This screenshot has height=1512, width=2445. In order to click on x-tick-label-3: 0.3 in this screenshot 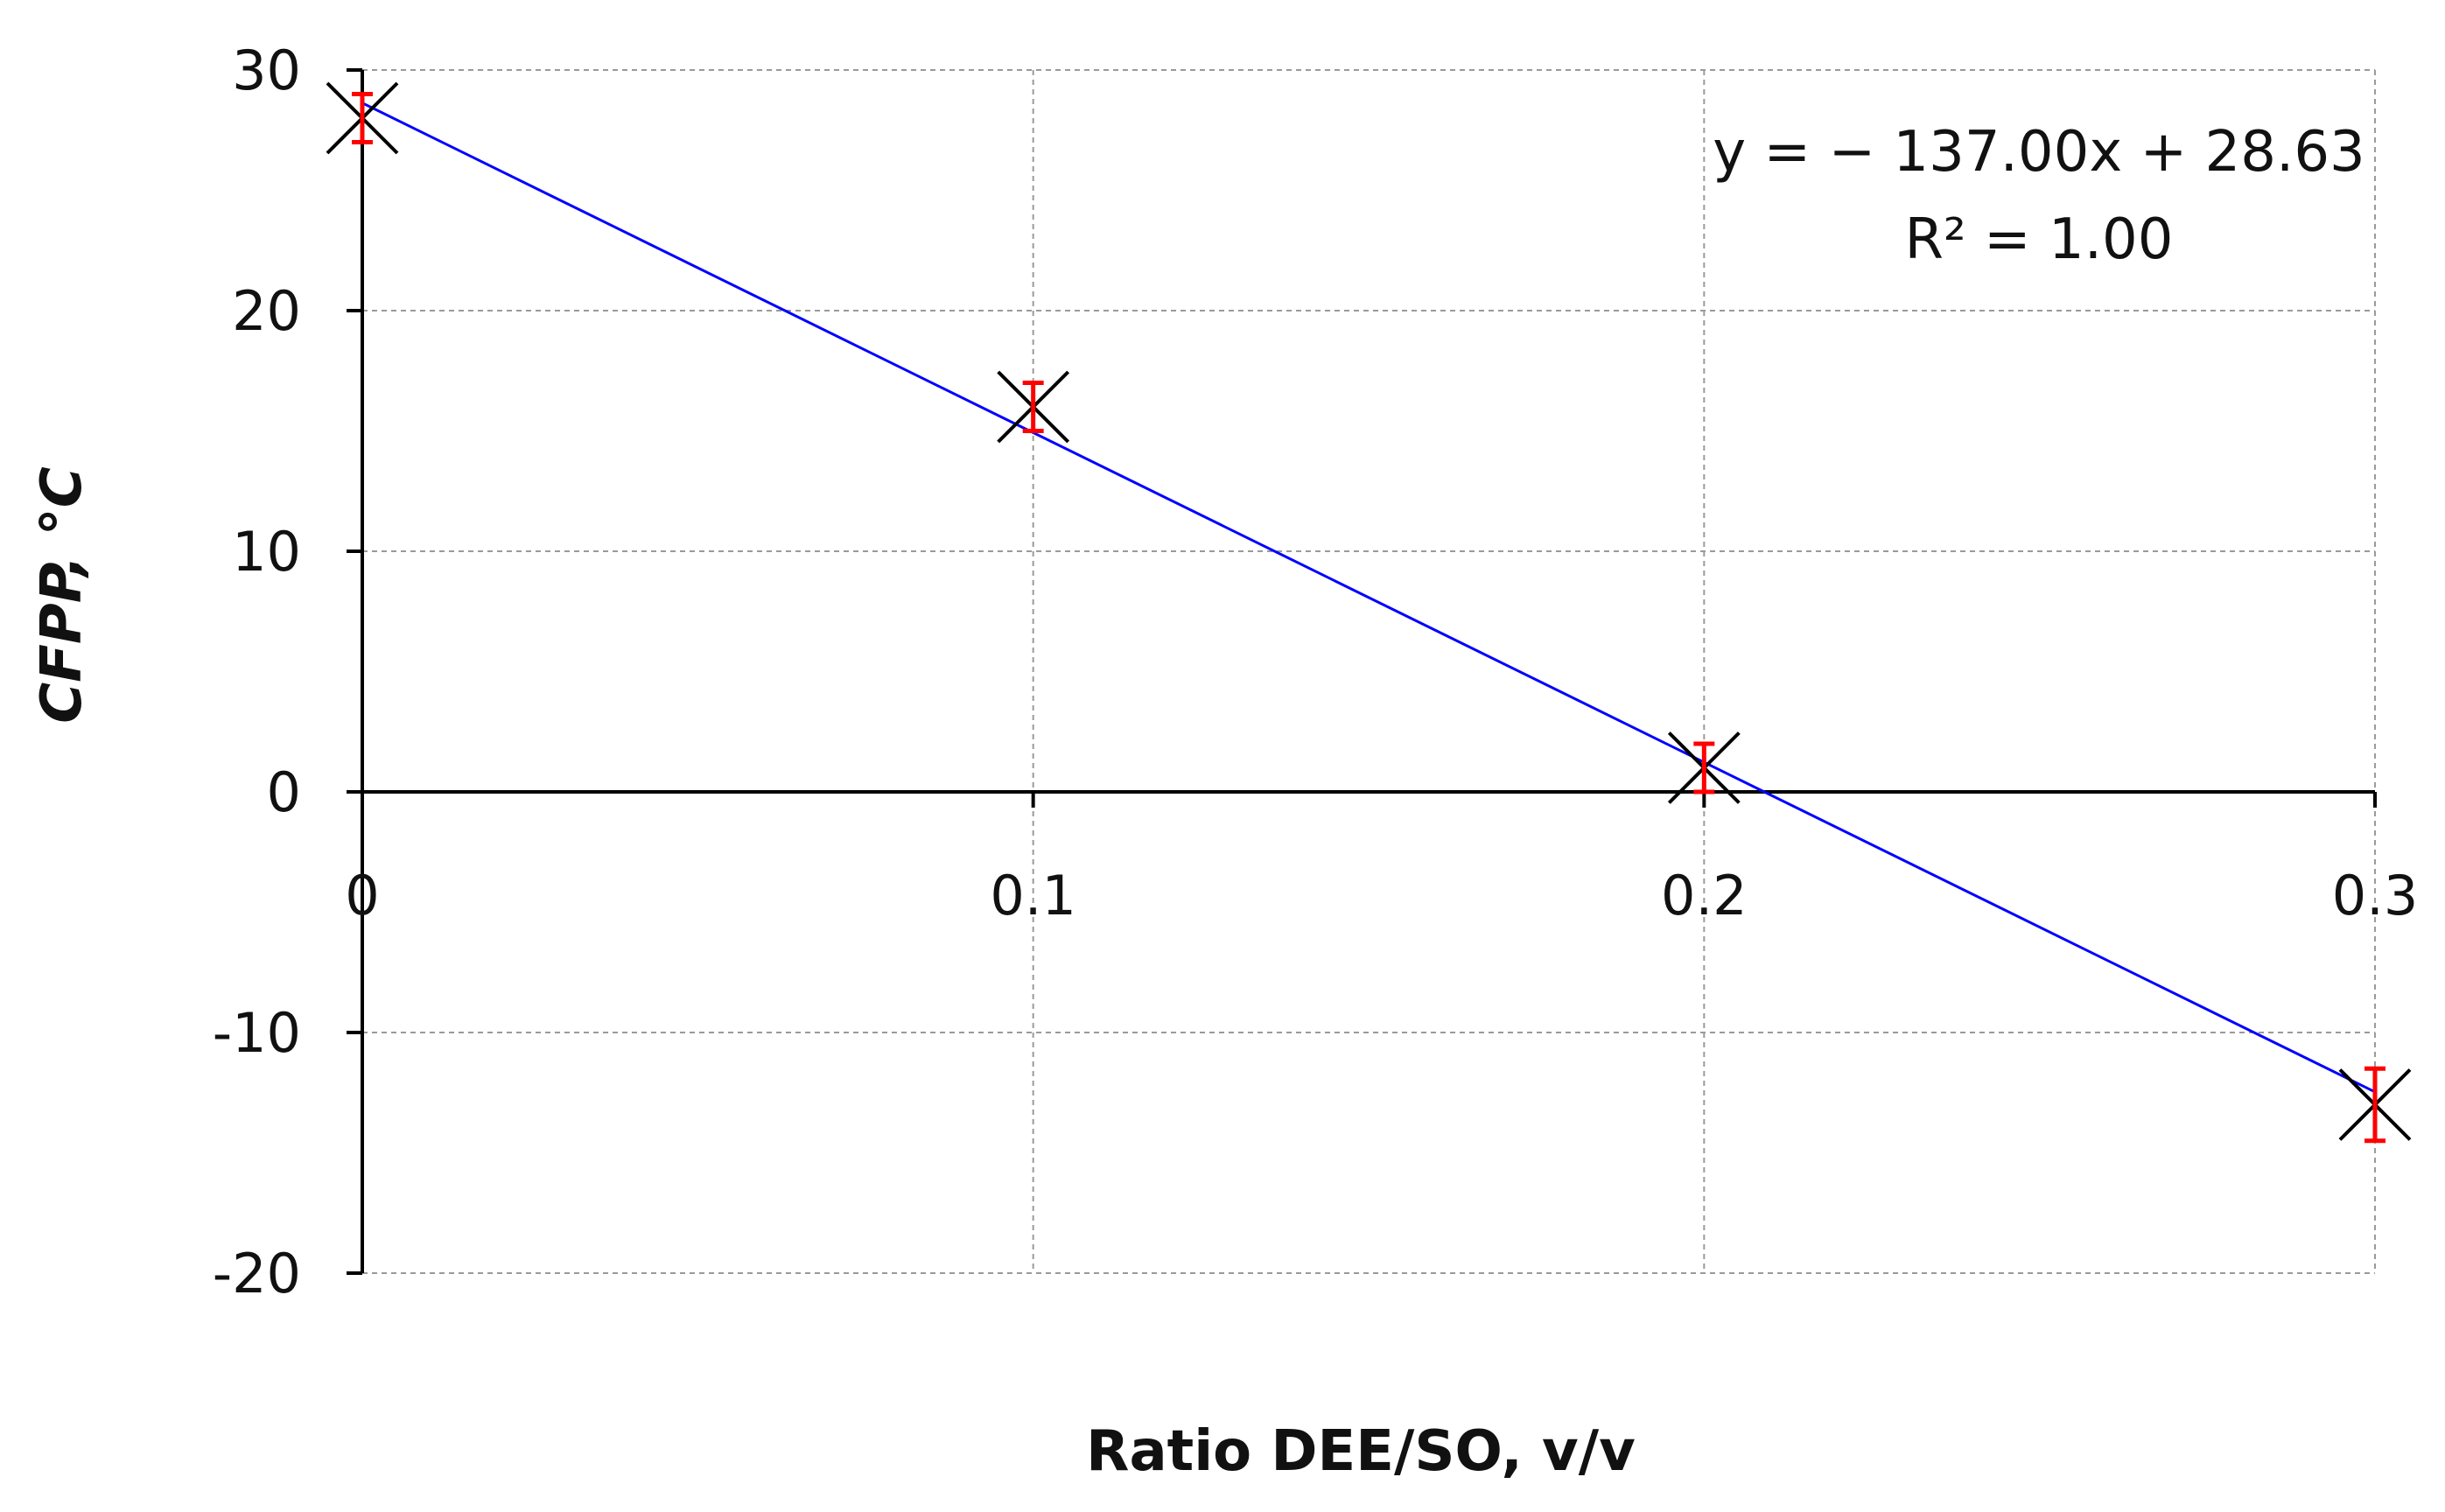, I will do `click(2375, 896)`.